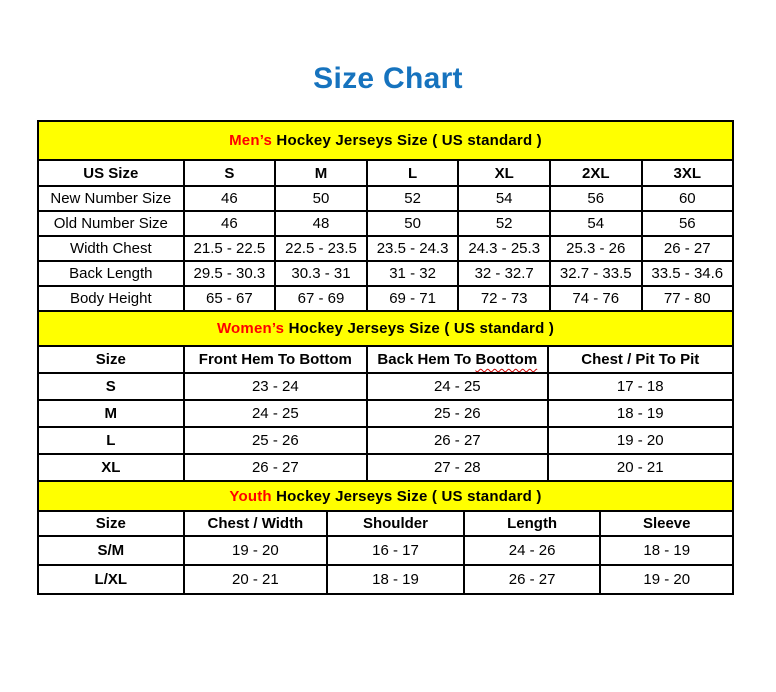  I want to click on size-value-cell: 32 - 32.7, so click(504, 273).